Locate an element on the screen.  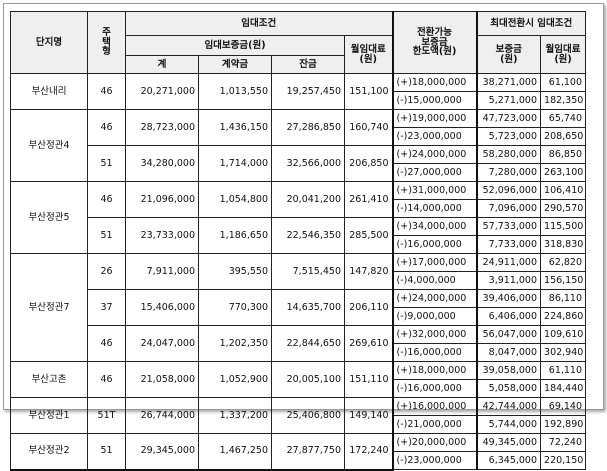
max-deposit-cell: 39,406,000 is located at coordinates (508, 298).